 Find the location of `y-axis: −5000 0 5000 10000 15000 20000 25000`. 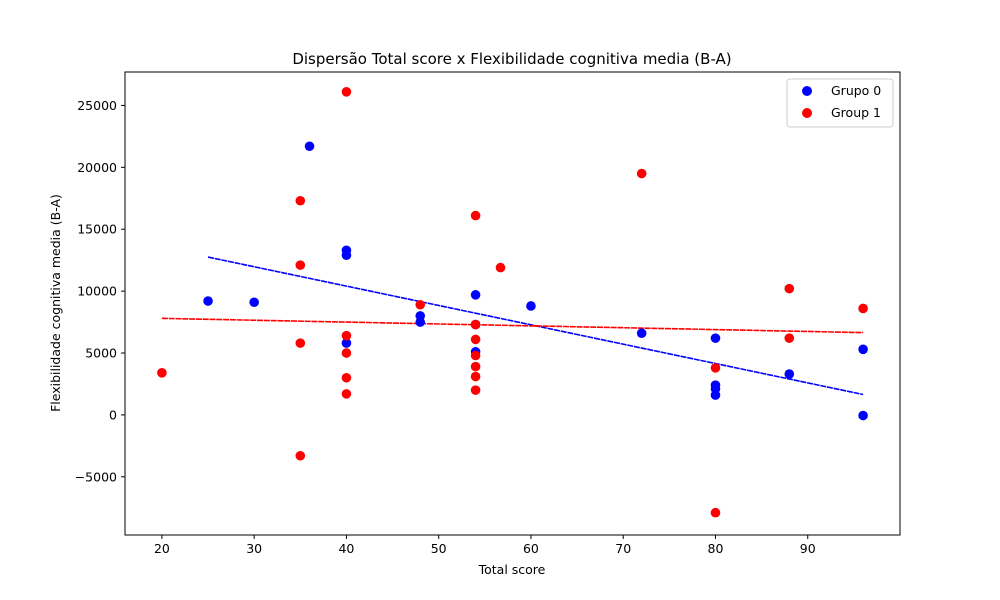

y-axis: −5000 0 5000 10000 15000 20000 25000 is located at coordinates (100, 291).